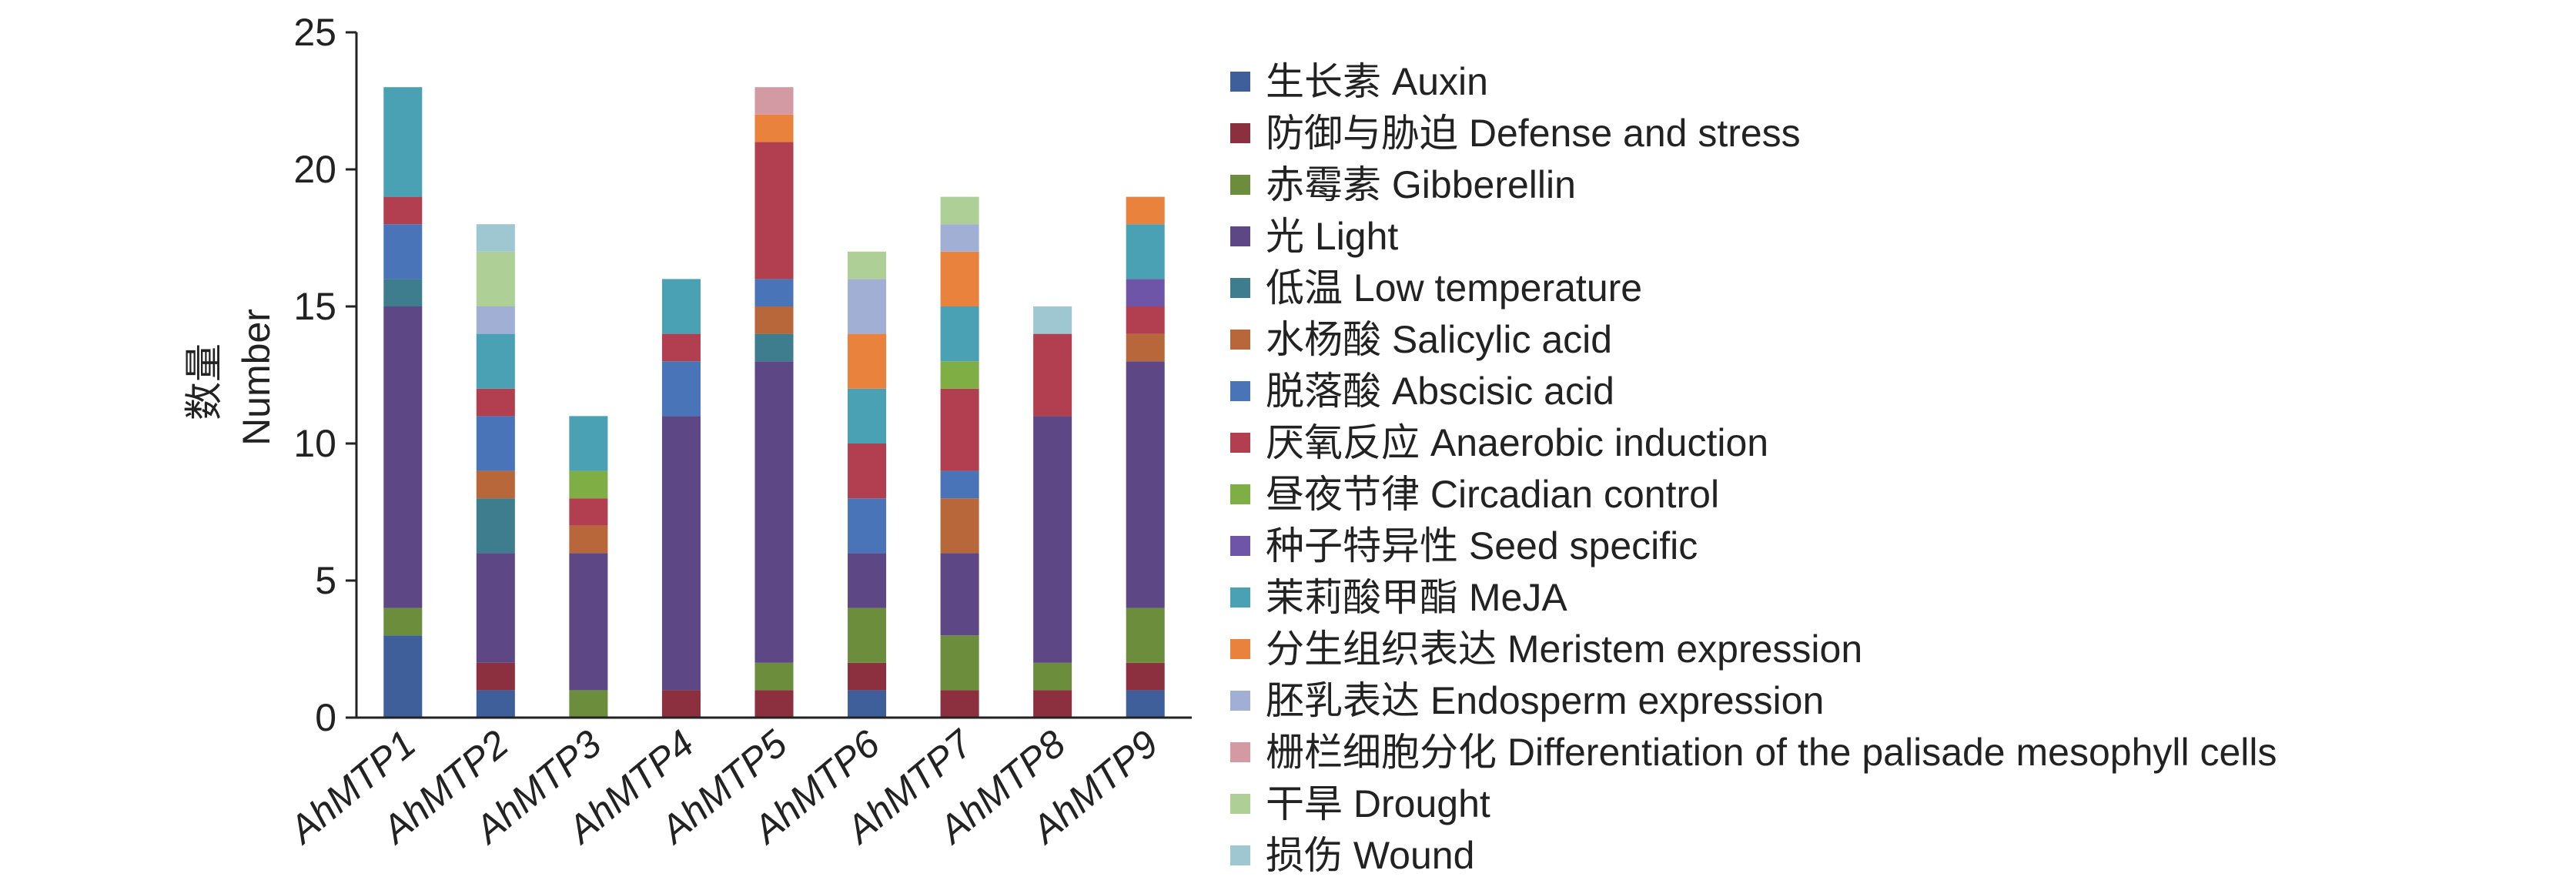 The image size is (2576, 887). I want to click on y-tick-label: 0, so click(325, 717).